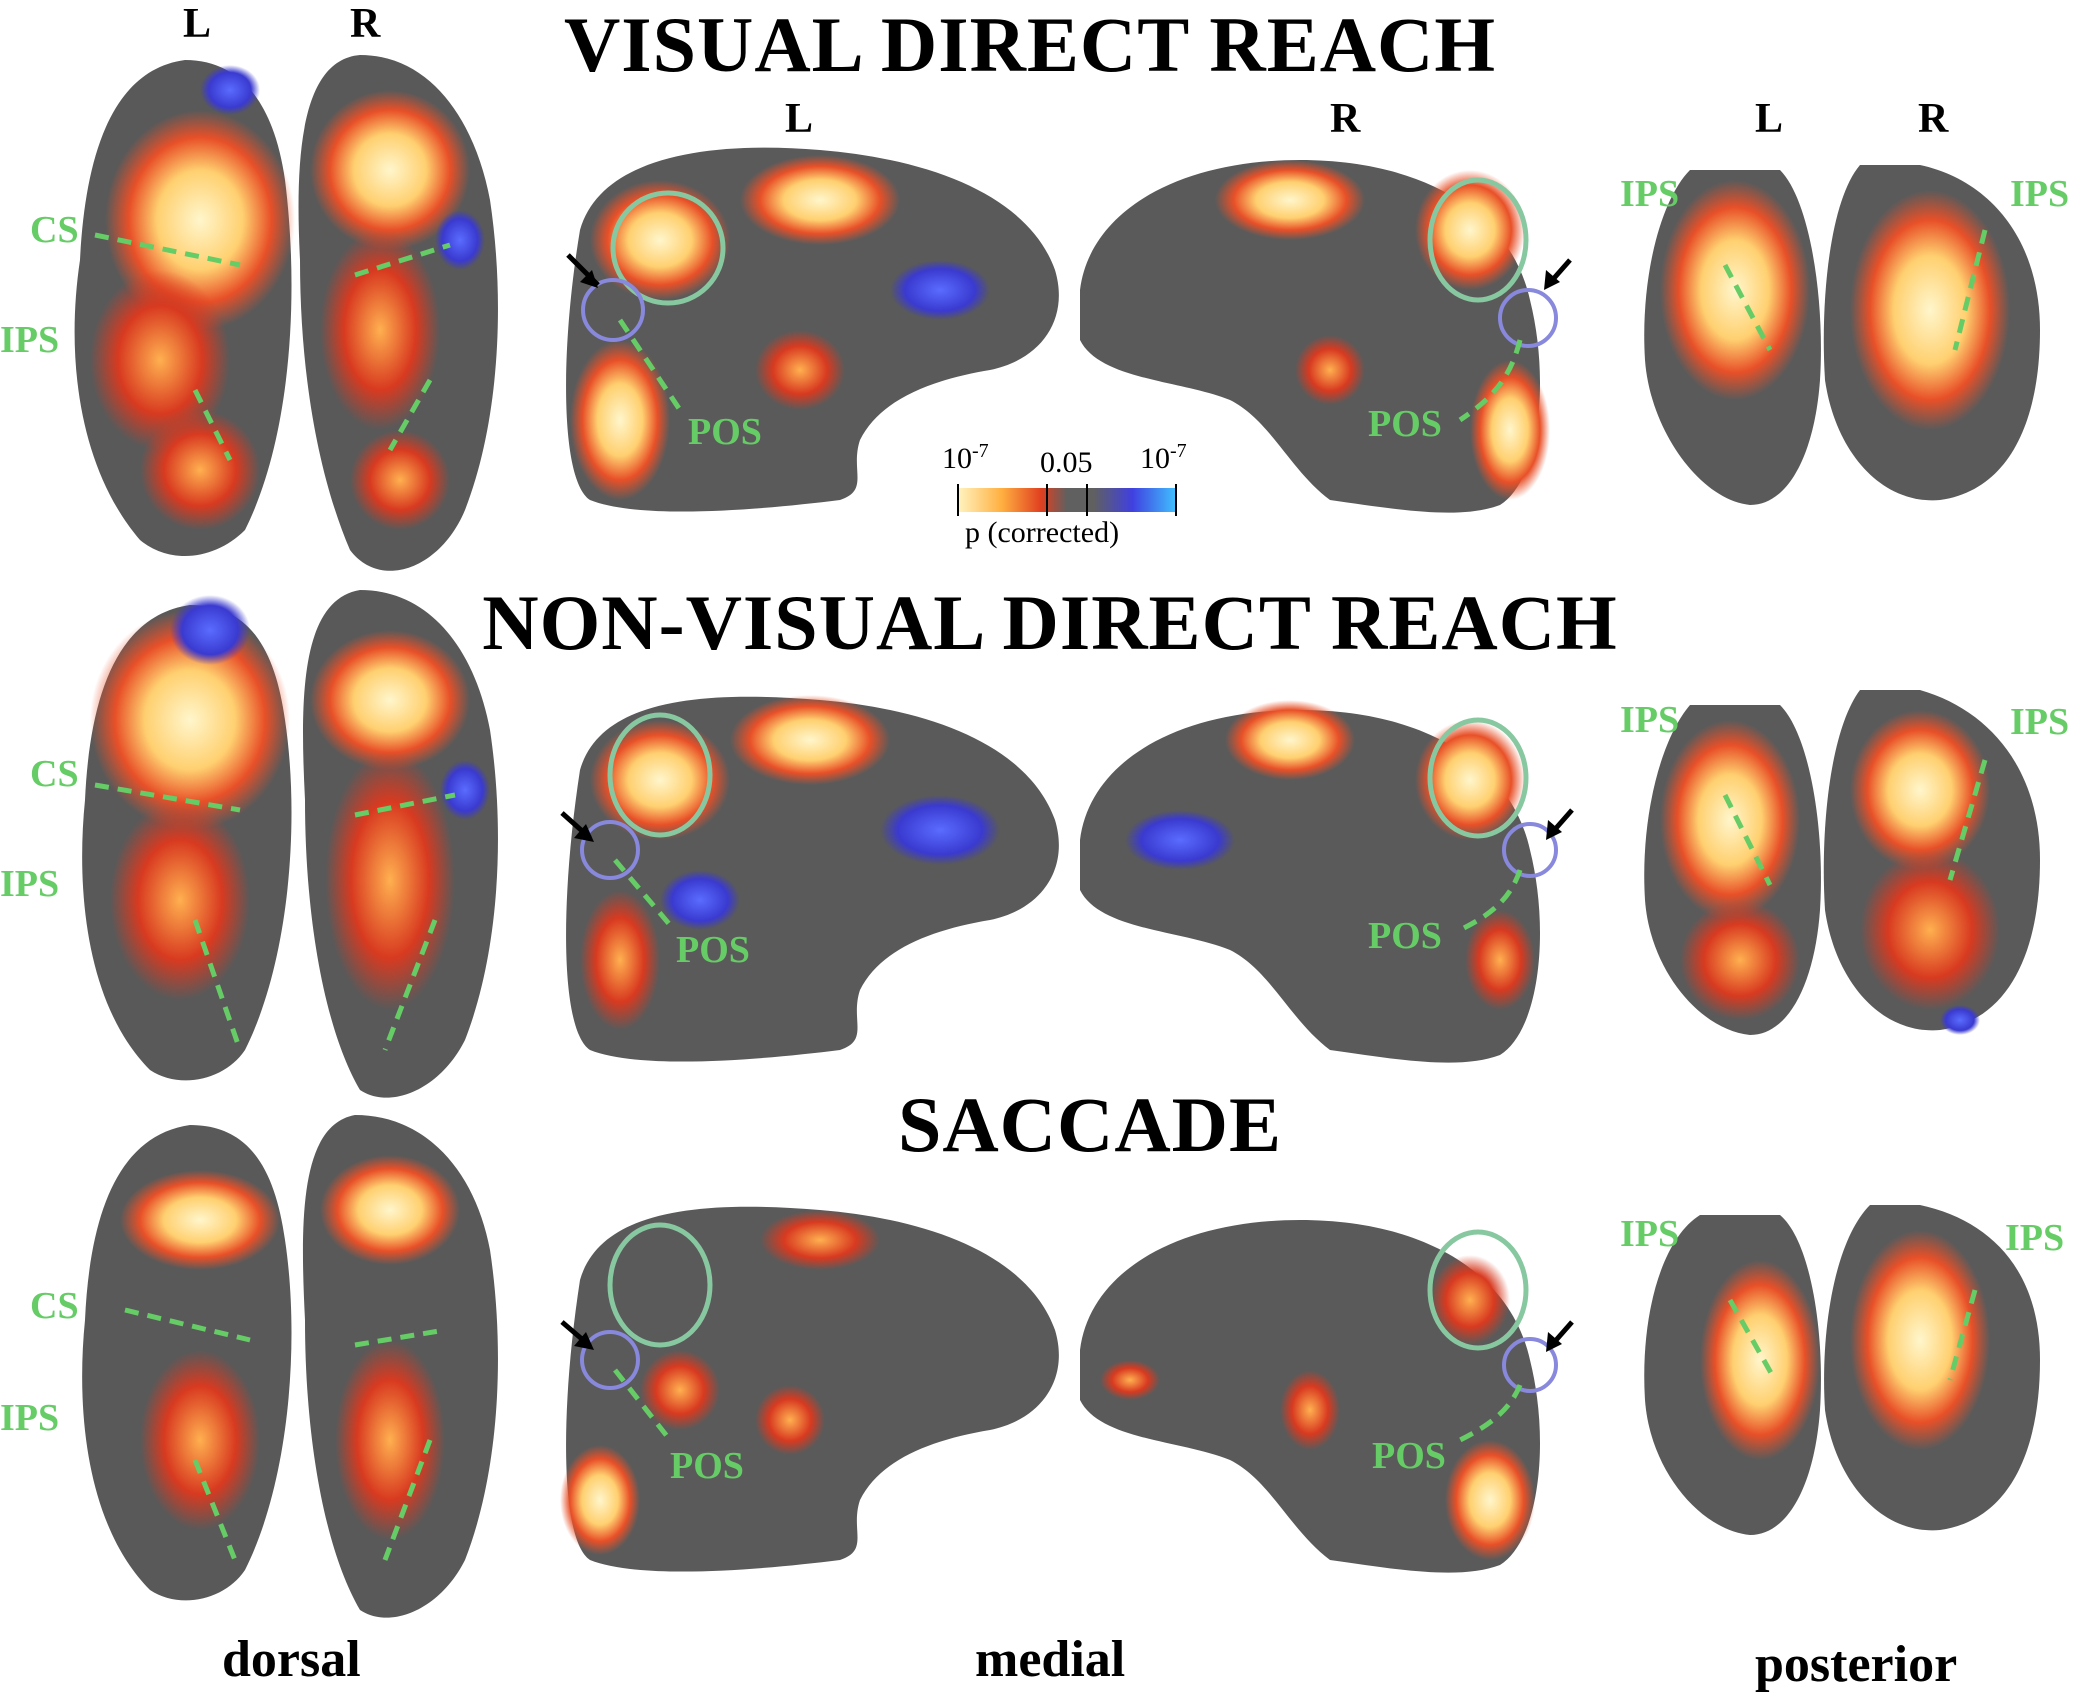 The height and width of the screenshot is (1703, 2080). Describe the element at coordinates (1067, 500) in the screenshot. I see `colorbar` at that location.